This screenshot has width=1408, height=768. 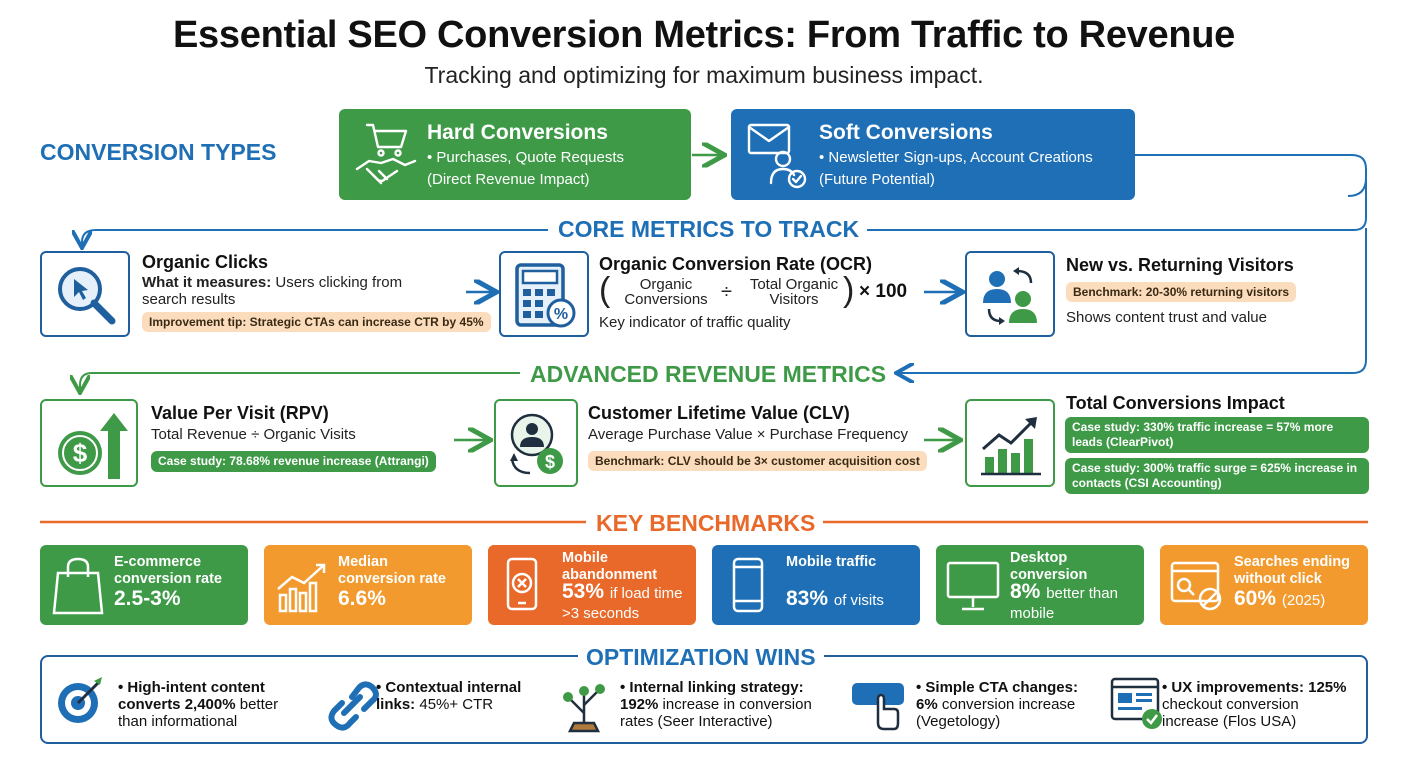 I want to click on benchmark-value: 60% (2025), so click(x=1300, y=598).